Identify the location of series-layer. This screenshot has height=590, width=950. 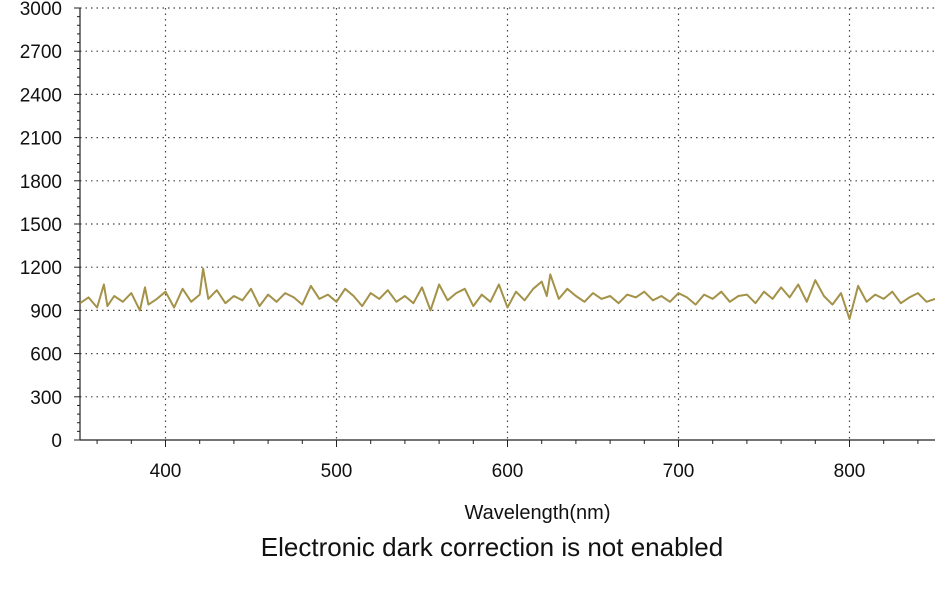
(507, 293).